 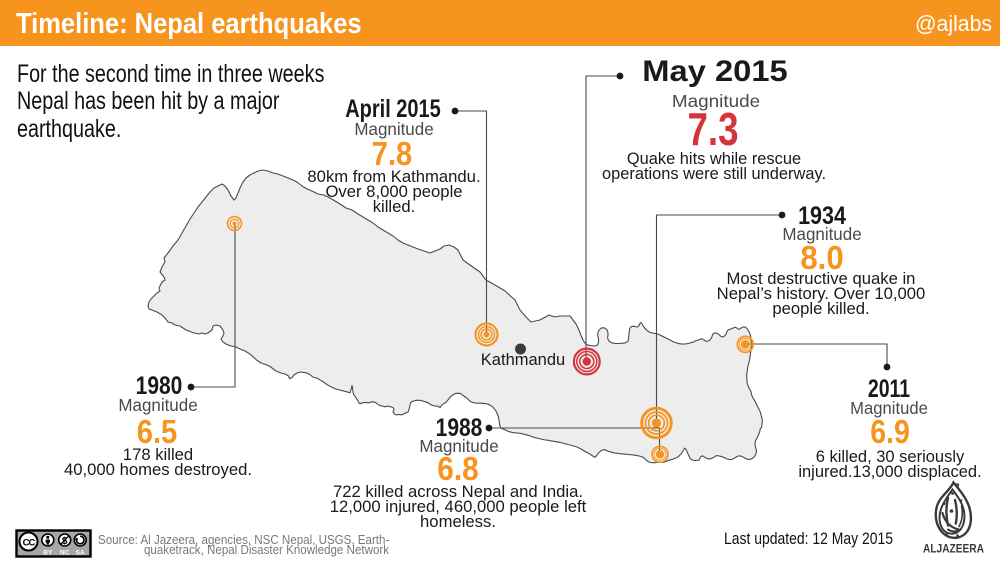 I want to click on svg-text: SA, so click(x=80, y=553).